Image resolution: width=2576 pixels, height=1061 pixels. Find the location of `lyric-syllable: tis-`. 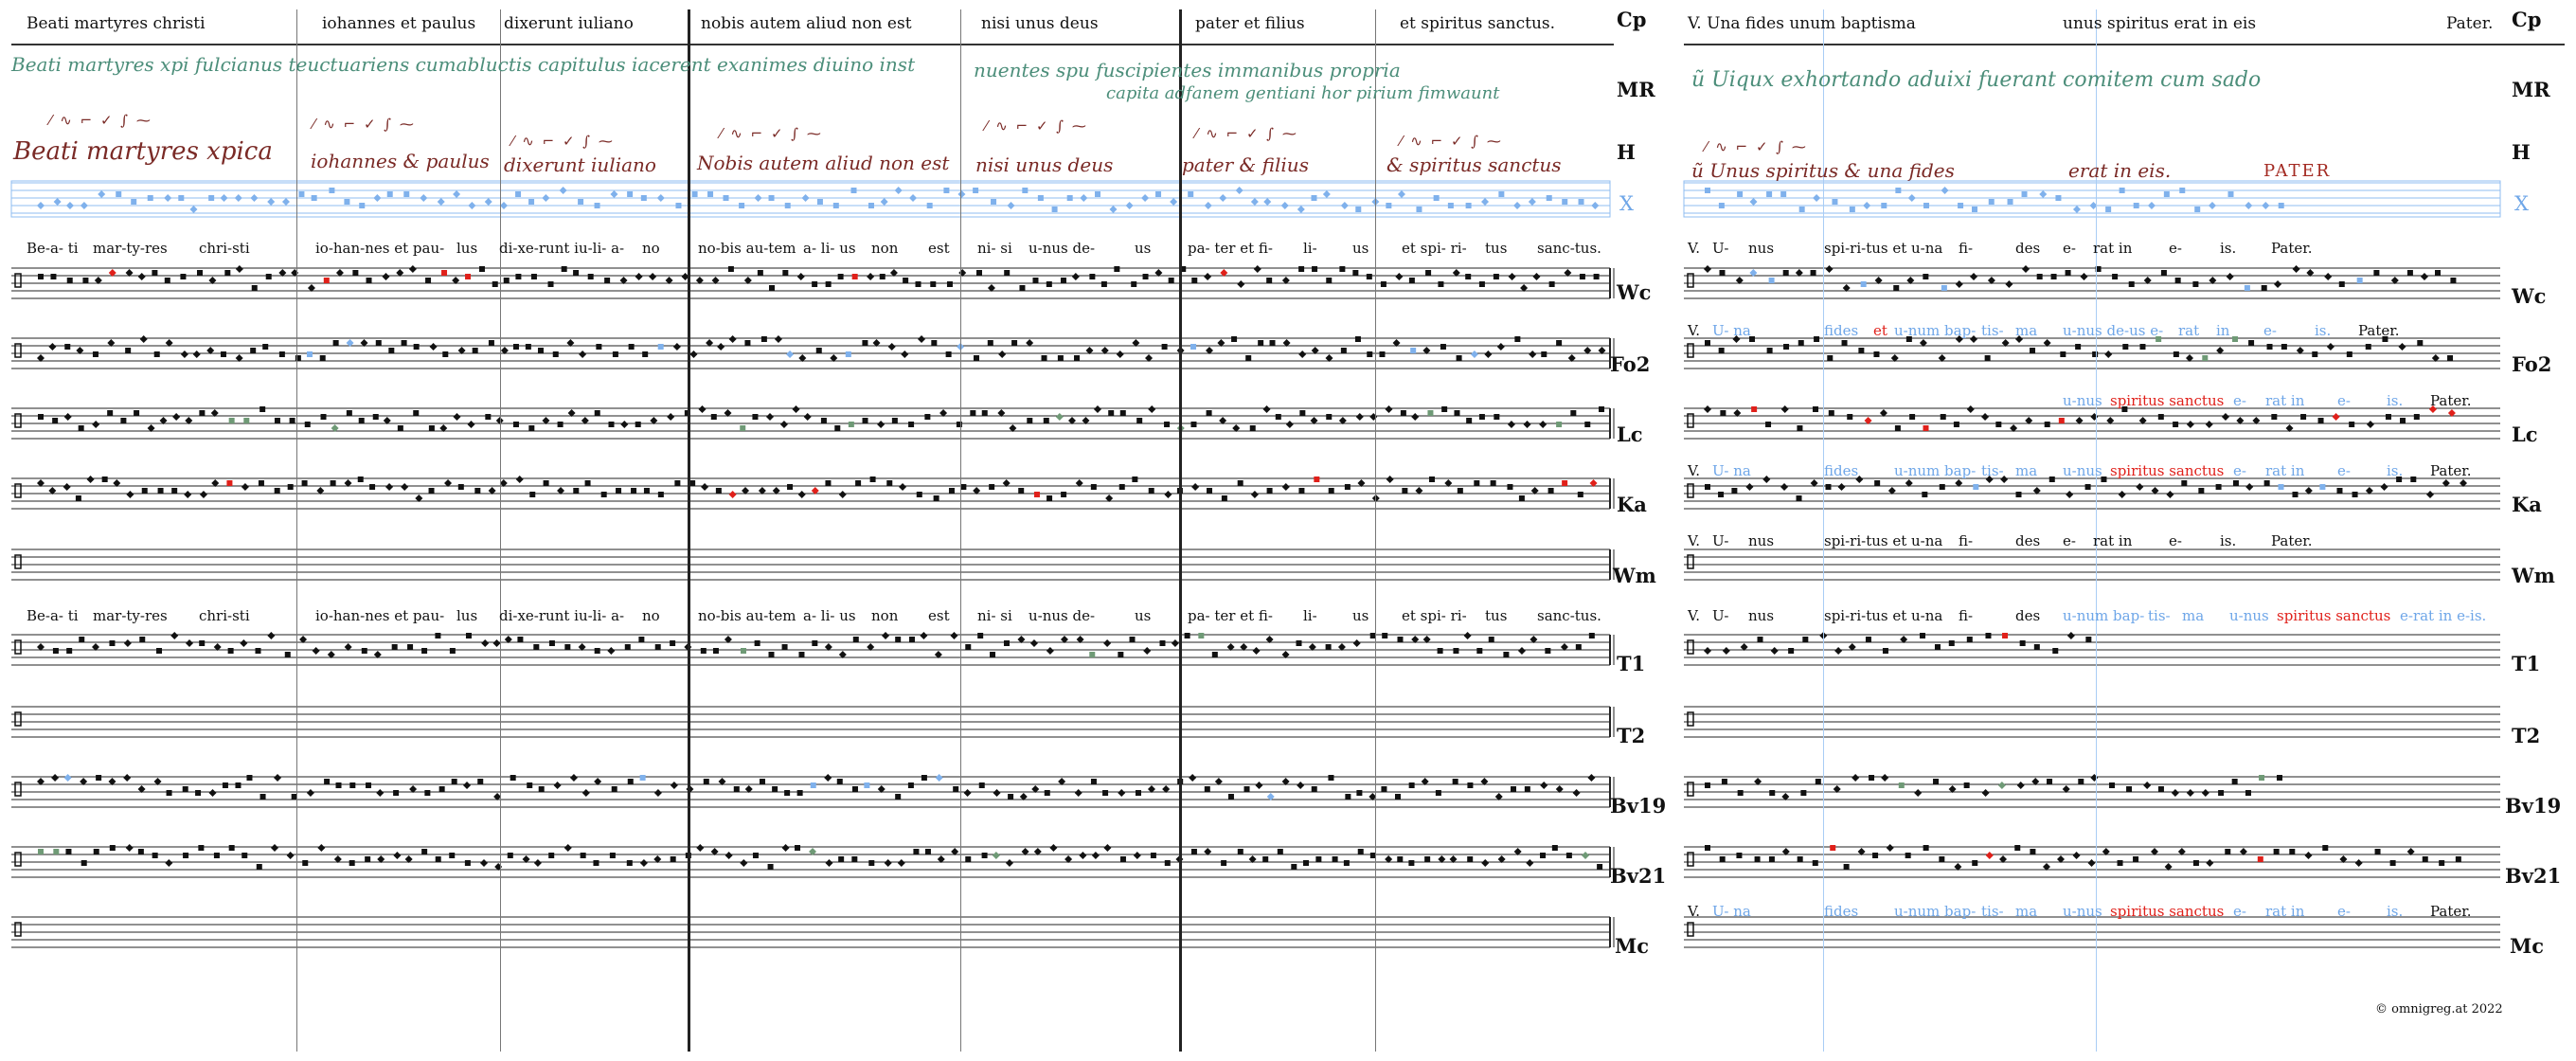

lyric-syllable: tis- is located at coordinates (1992, 330).